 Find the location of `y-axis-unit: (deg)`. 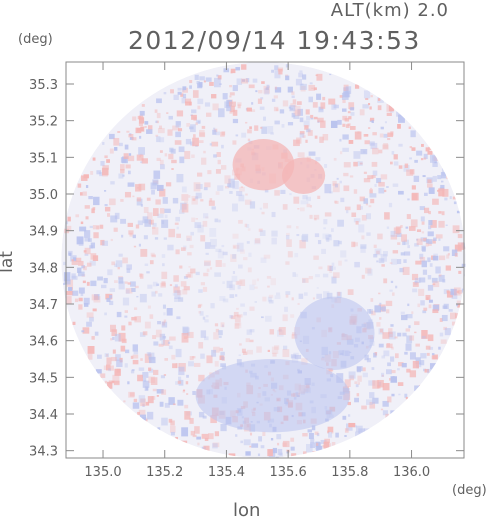

y-axis-unit: (deg) is located at coordinates (35, 39).